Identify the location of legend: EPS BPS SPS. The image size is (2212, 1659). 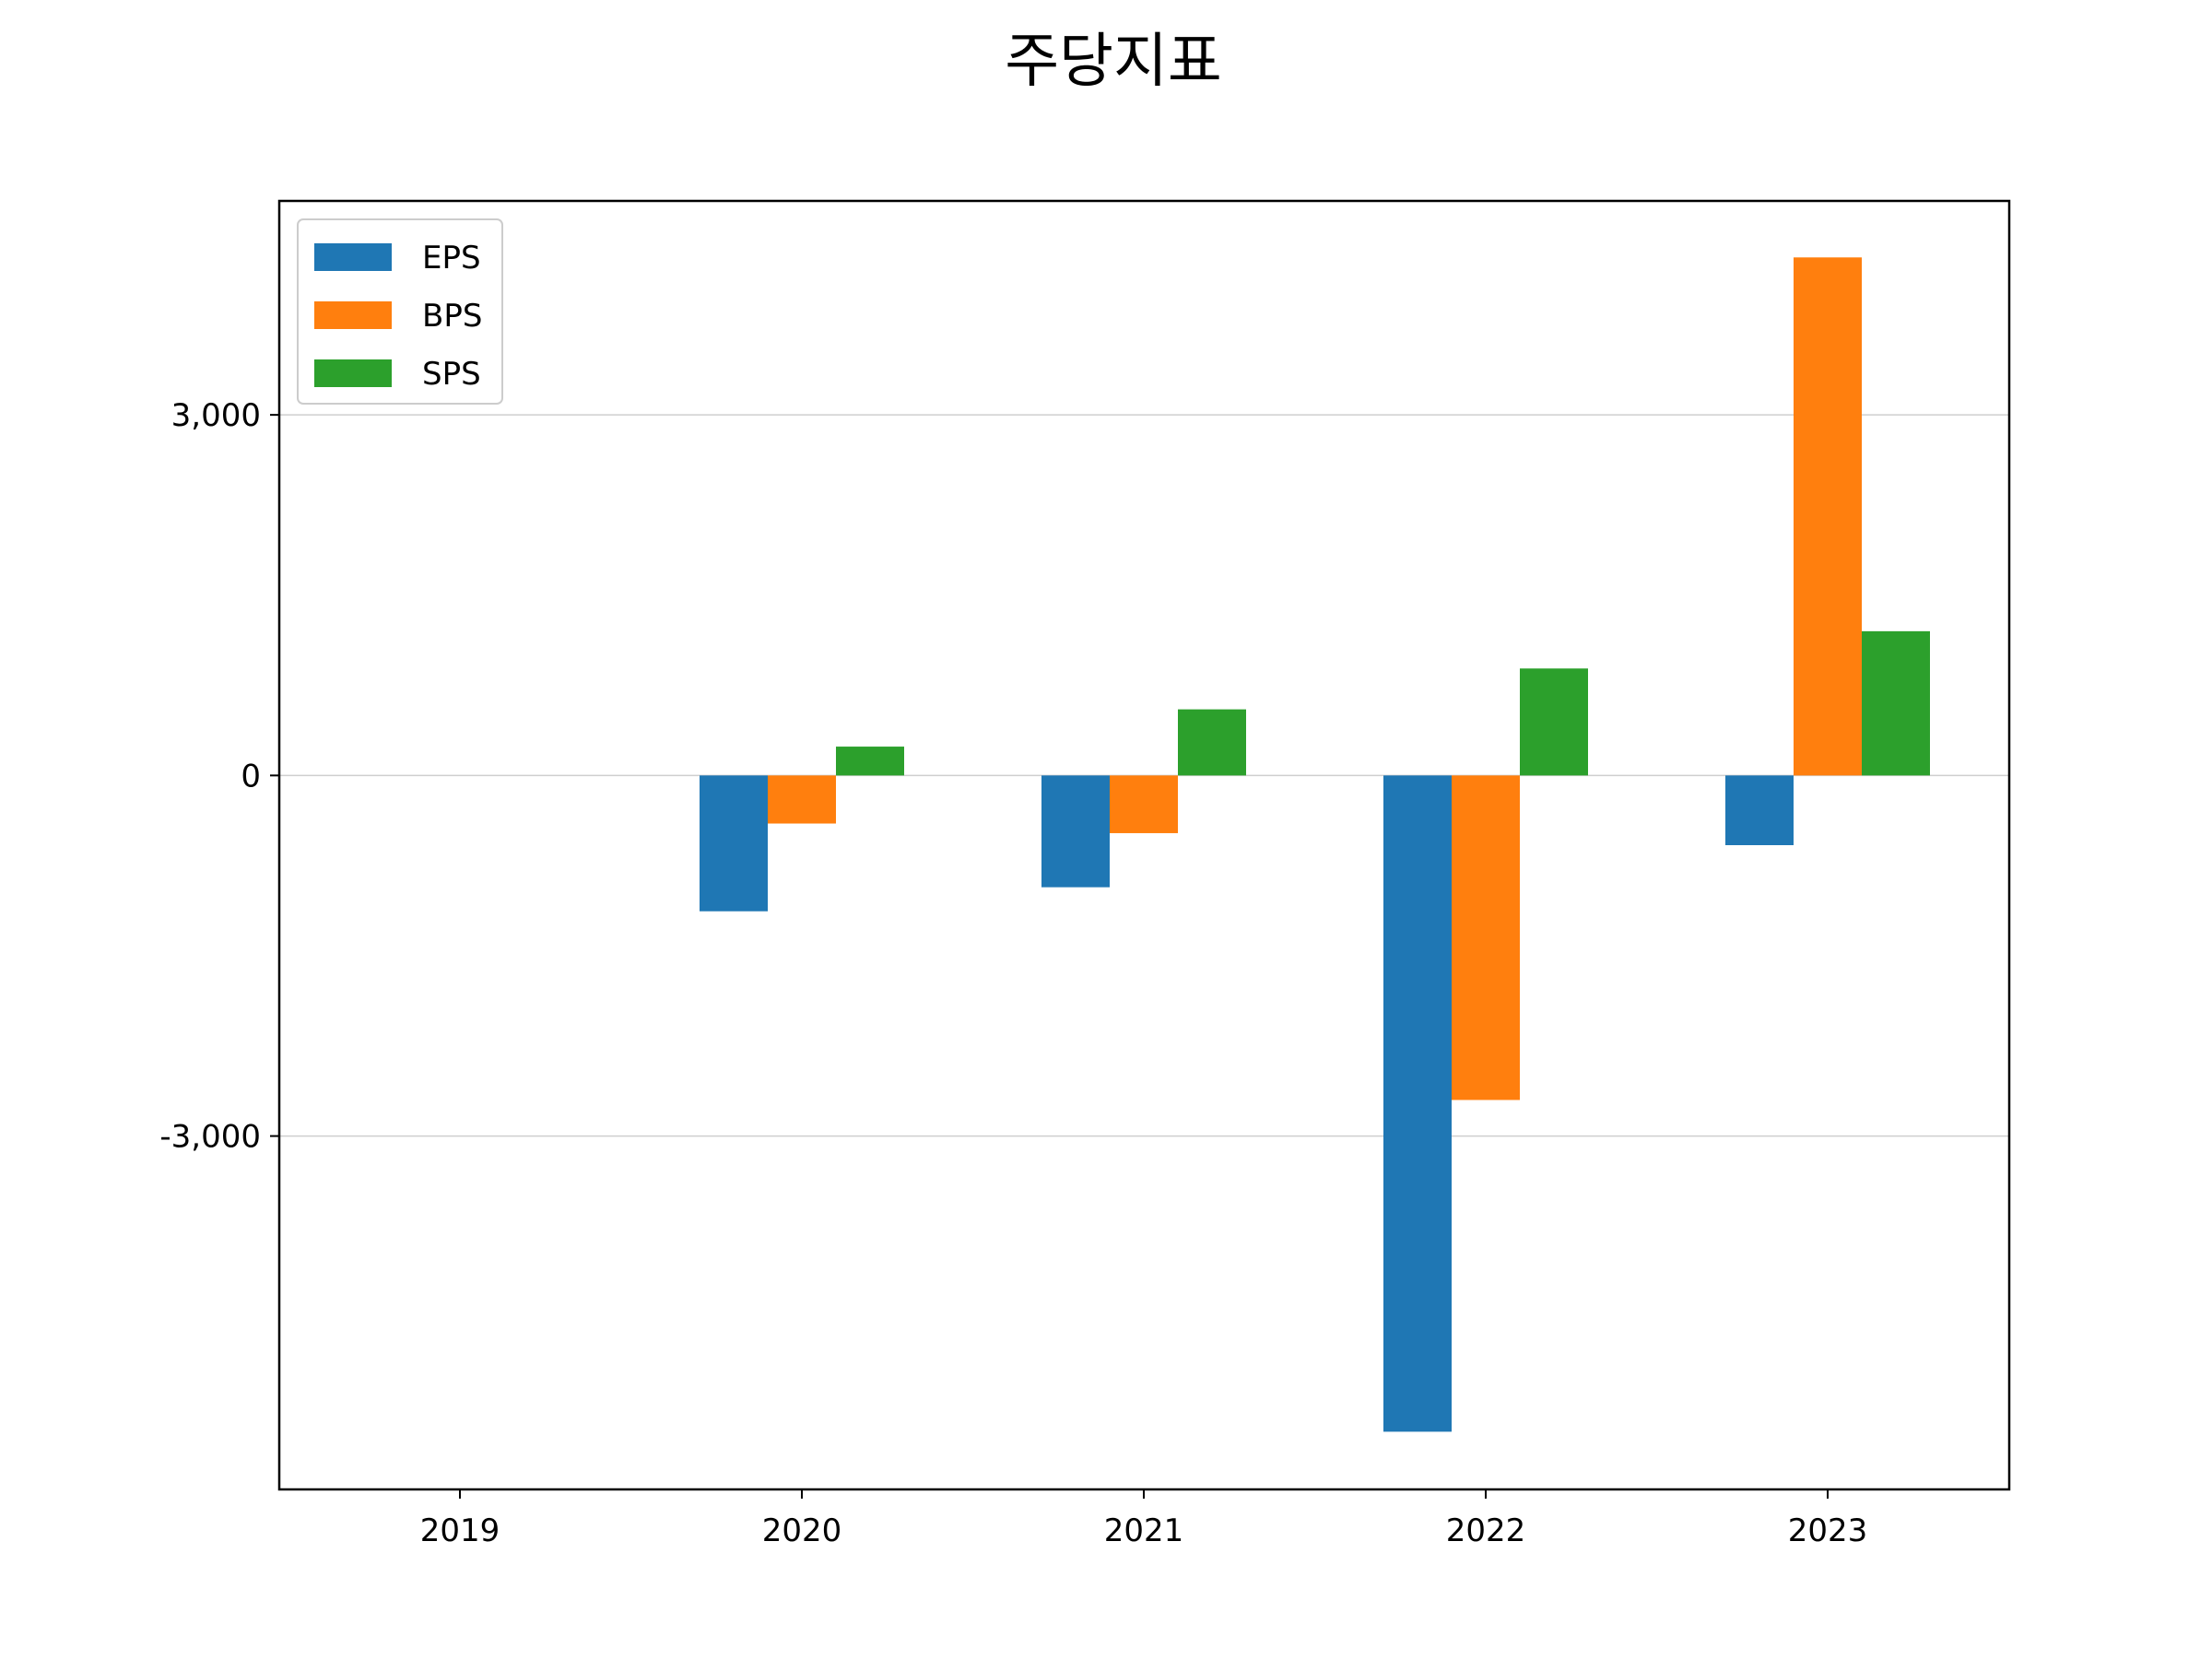
(400, 311).